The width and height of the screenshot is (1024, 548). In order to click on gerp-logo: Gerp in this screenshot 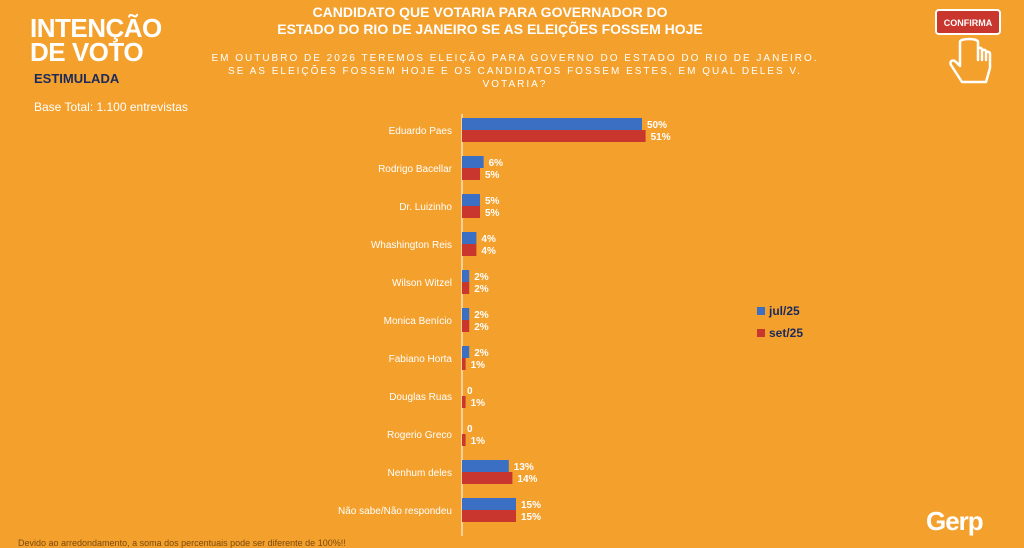, I will do `click(955, 521)`.